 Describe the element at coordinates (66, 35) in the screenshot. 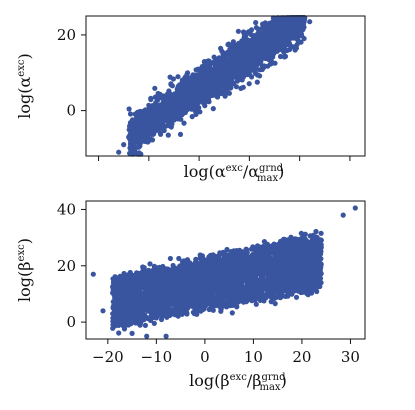

I see `y-tick-label: 20` at that location.